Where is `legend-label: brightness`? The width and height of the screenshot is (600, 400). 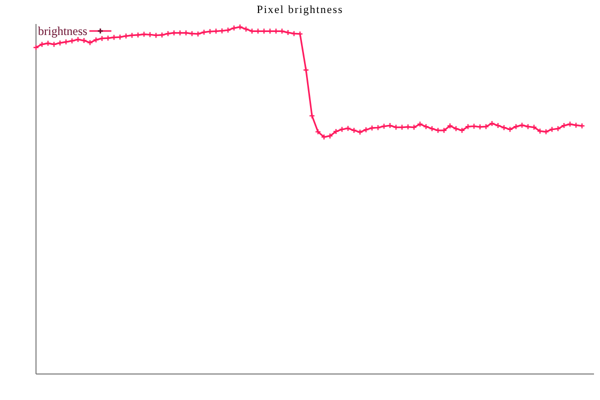 legend-label: brightness is located at coordinates (63, 31).